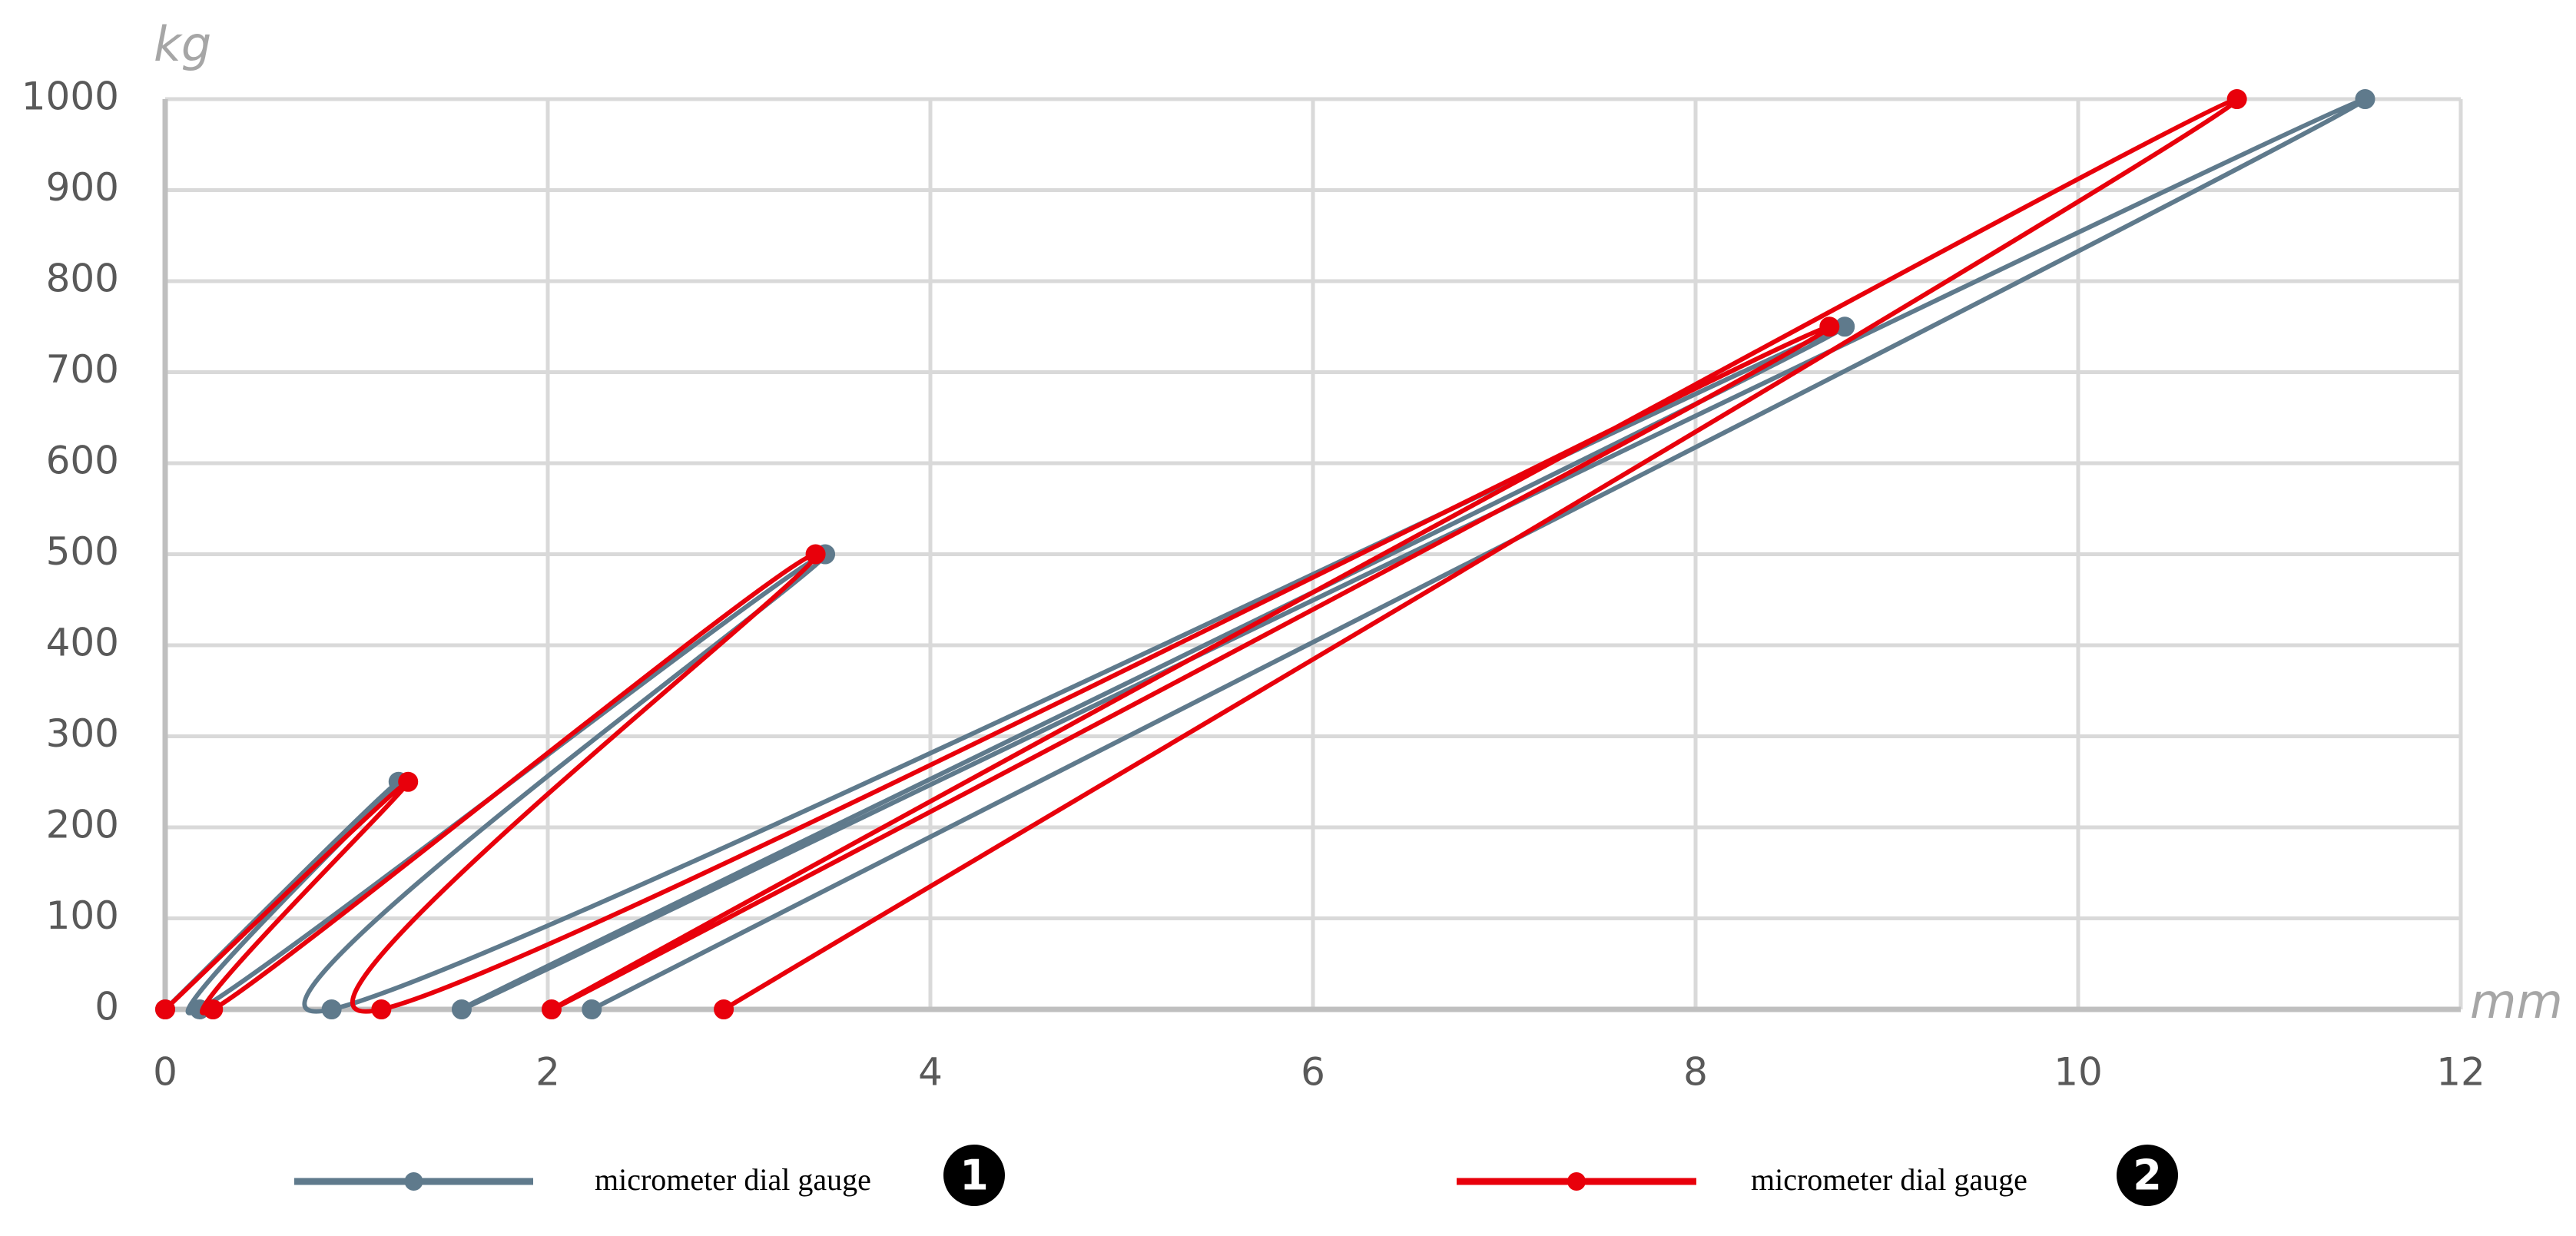  I want to click on y-tick-label: 1000, so click(70, 97).